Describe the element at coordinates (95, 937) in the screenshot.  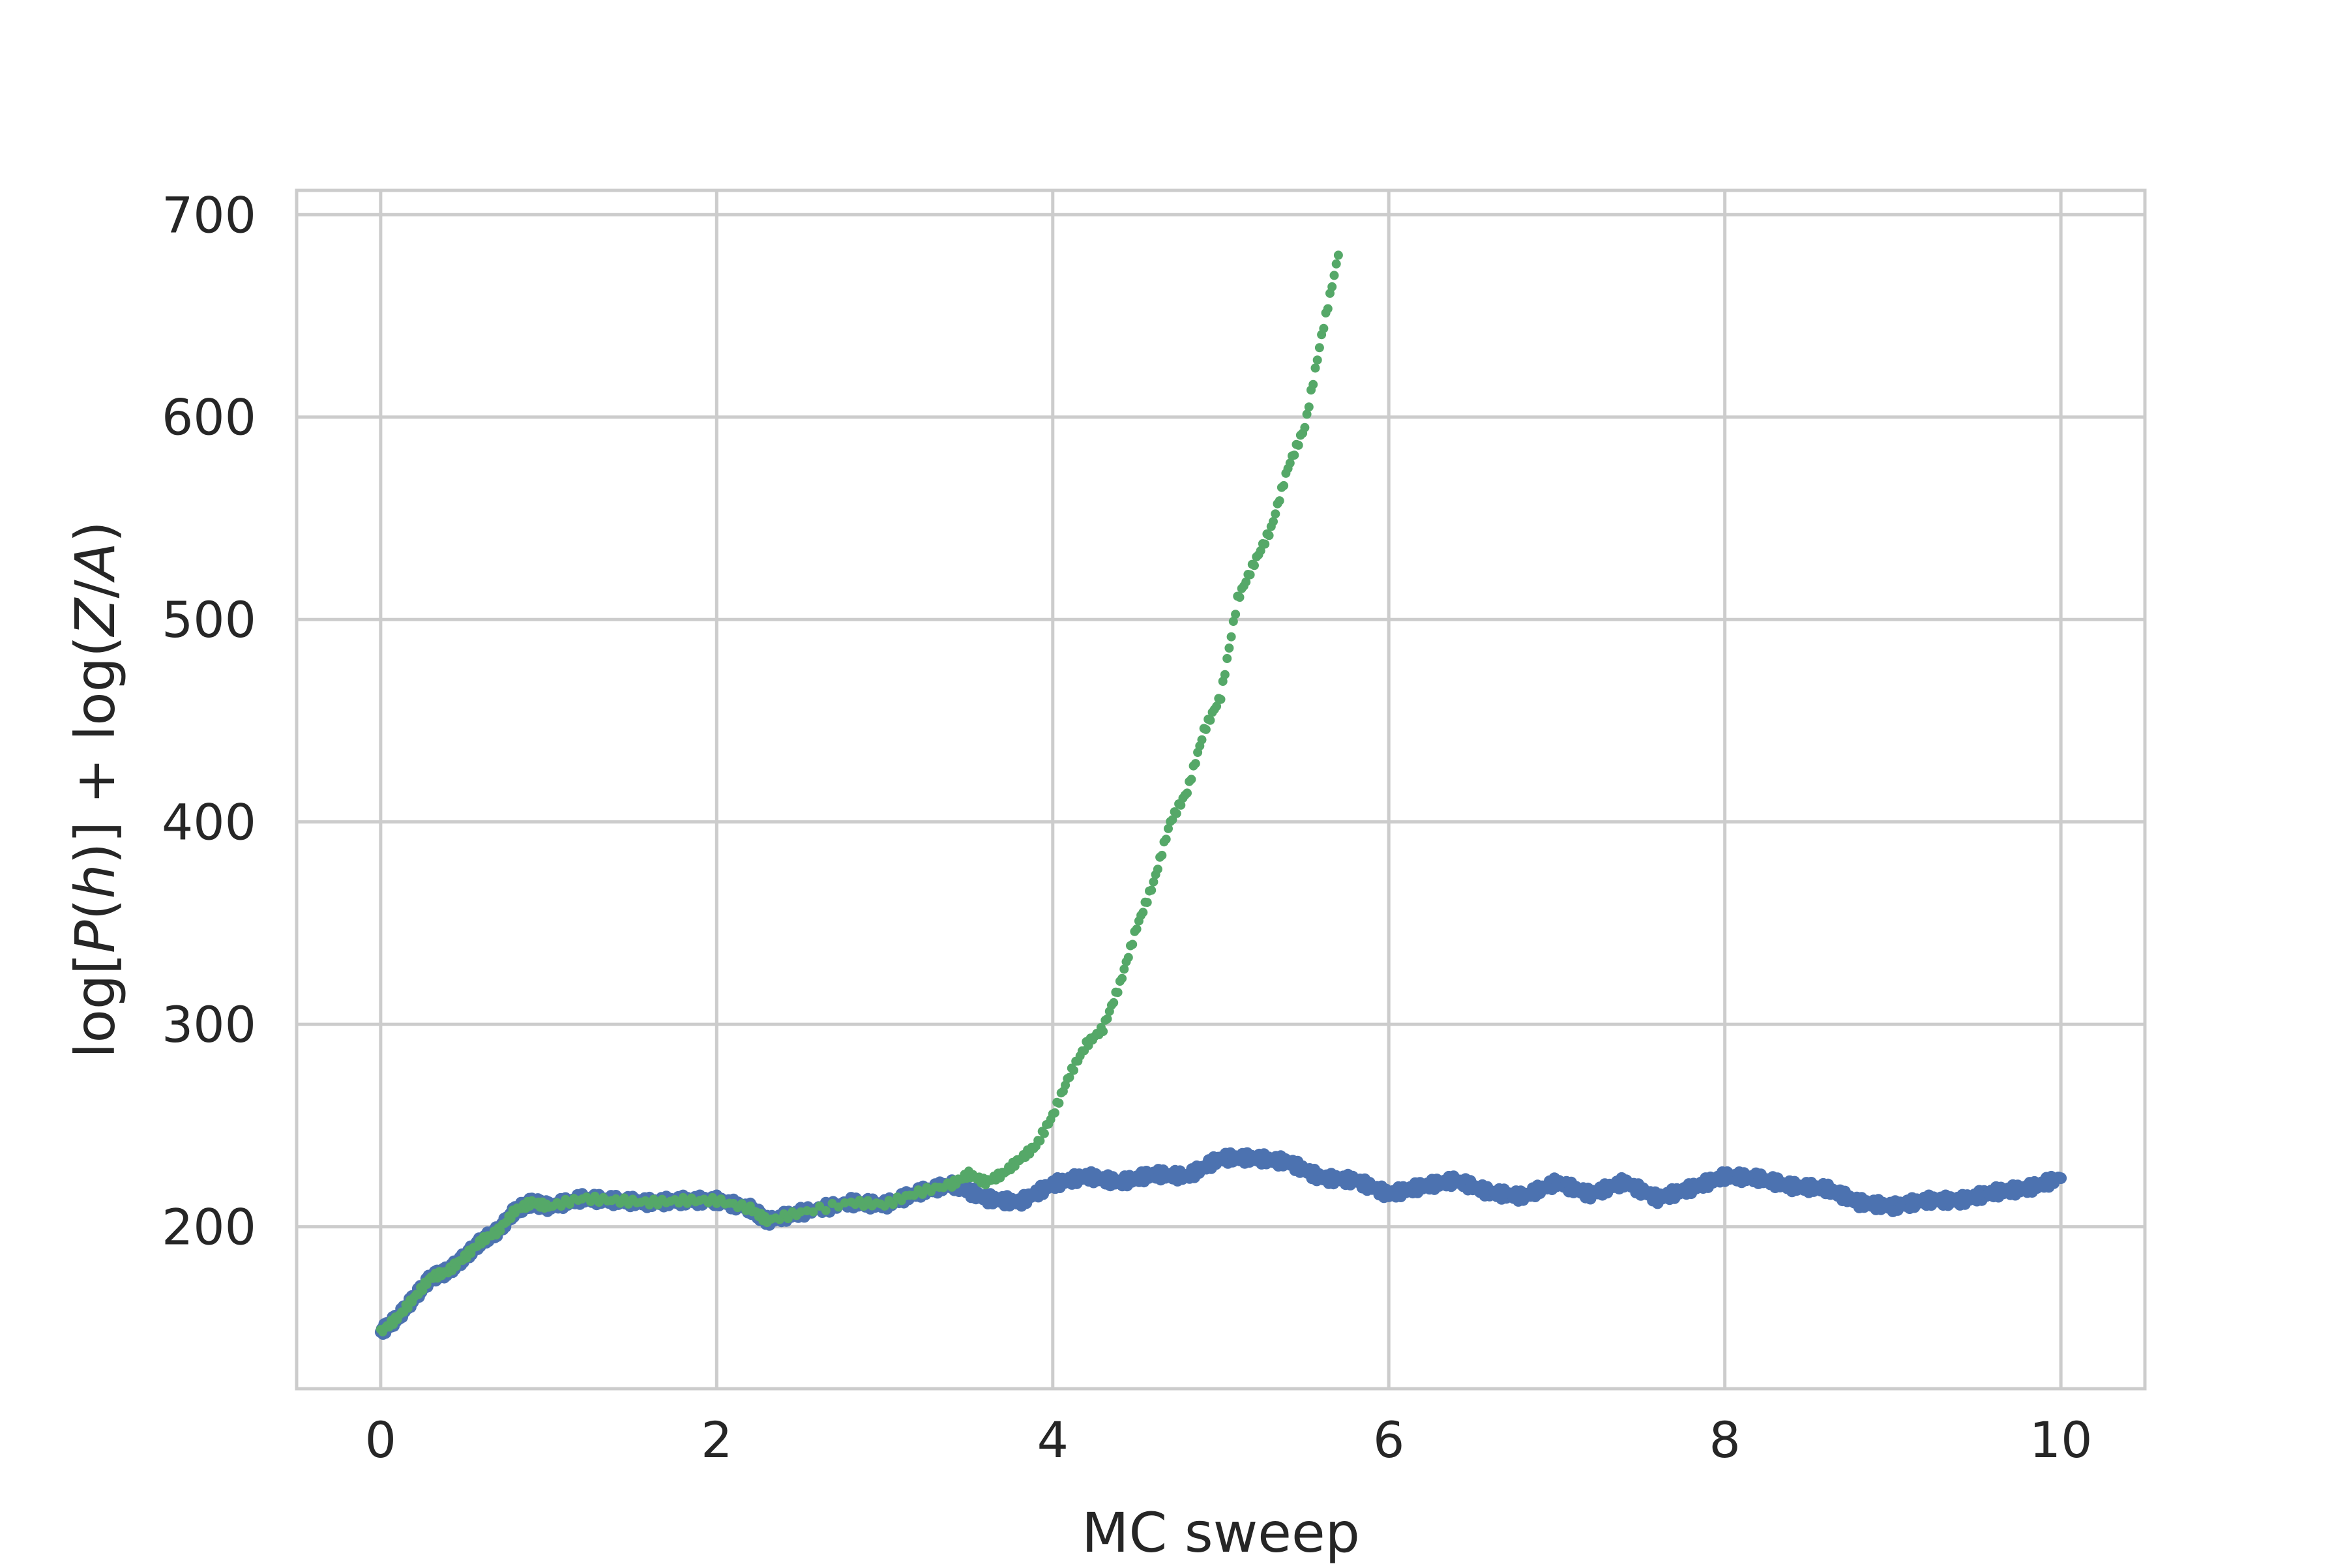
I see `y-axis-label-part: P` at that location.